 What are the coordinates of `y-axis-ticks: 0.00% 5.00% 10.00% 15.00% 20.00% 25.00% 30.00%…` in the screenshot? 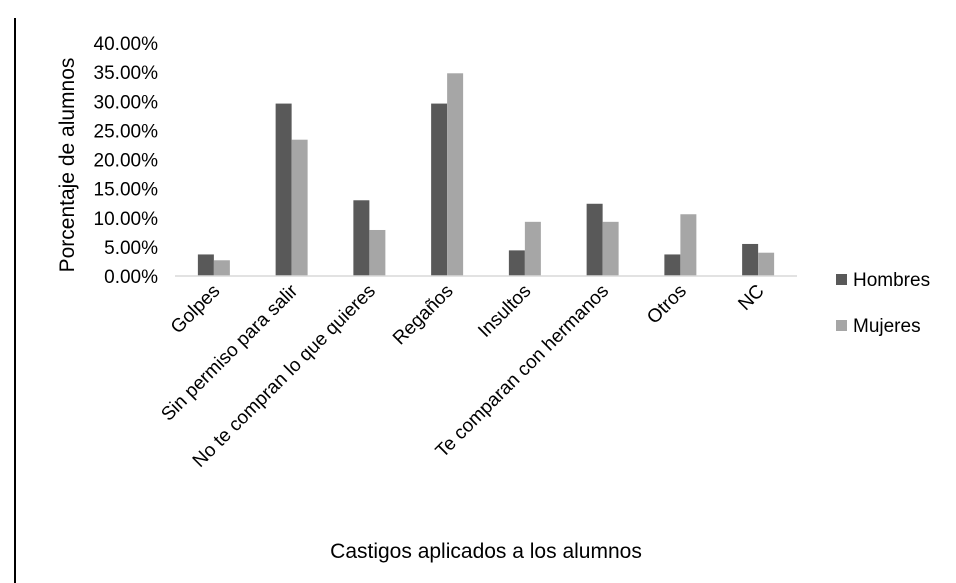 It's located at (126, 161).